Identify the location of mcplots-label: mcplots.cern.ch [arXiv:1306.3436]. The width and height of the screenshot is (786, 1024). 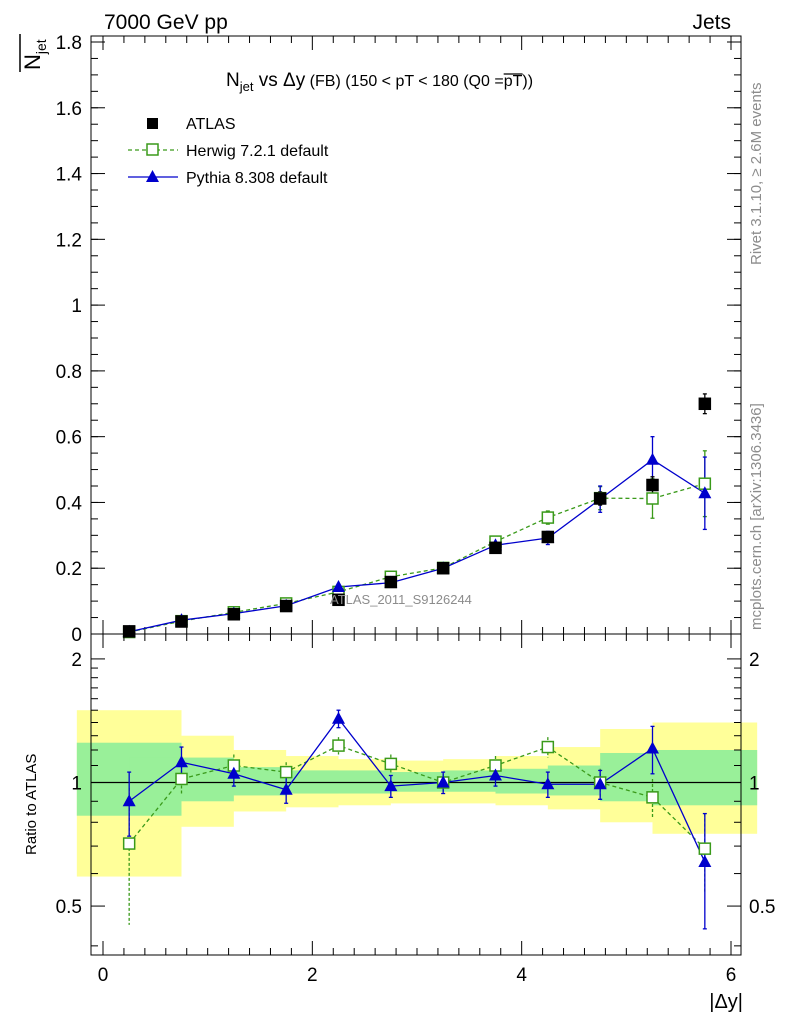
(756, 516).